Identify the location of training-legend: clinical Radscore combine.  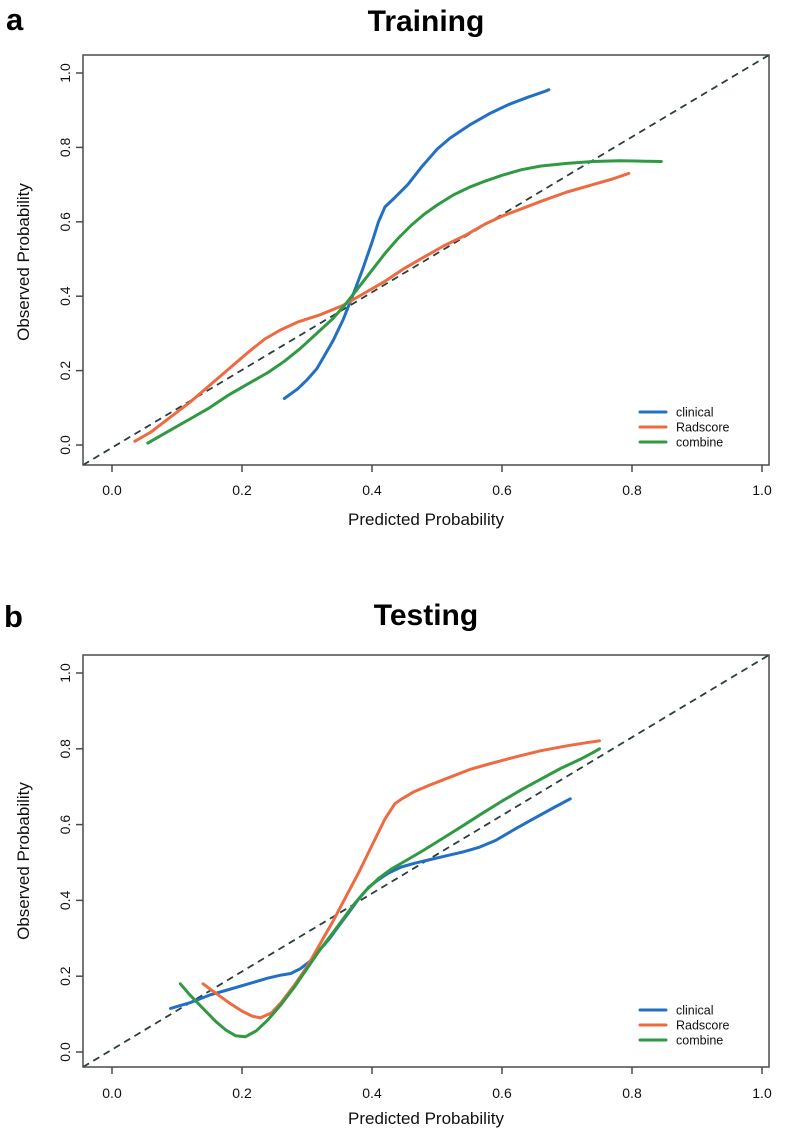
(684, 428).